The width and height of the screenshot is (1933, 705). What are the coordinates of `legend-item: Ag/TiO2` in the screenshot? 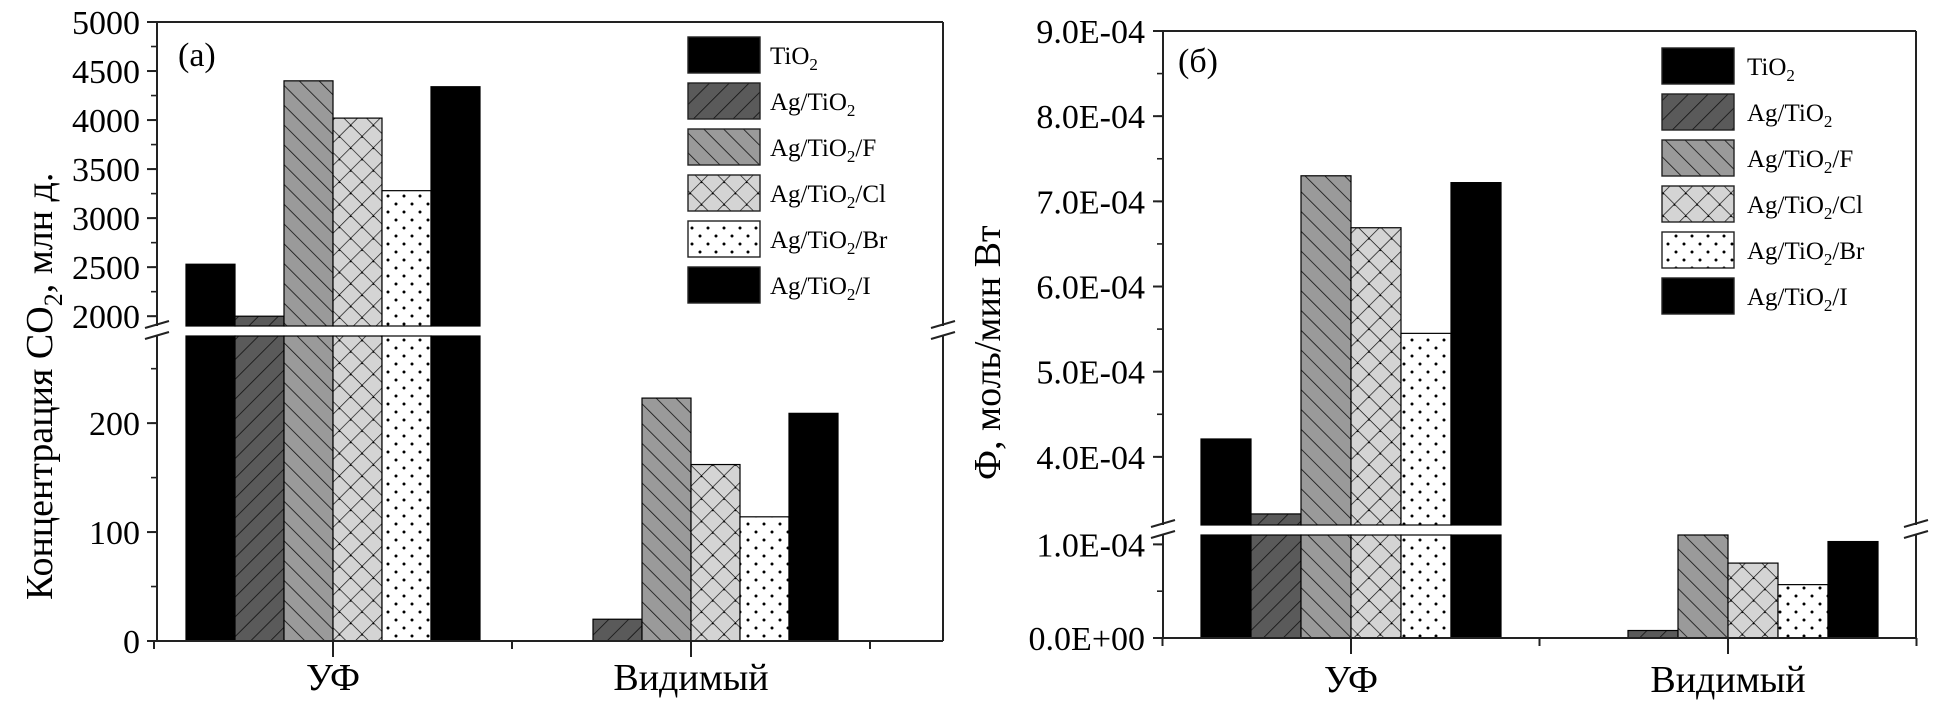 It's located at (1746, 112).